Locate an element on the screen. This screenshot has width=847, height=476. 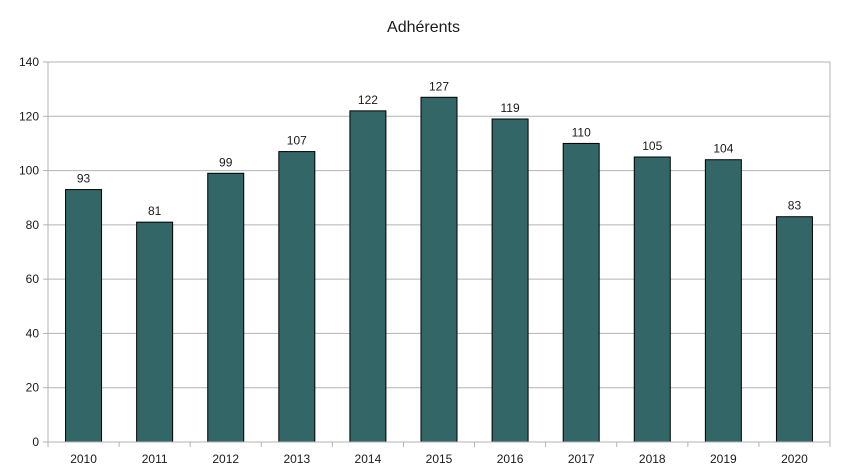
data-label-2013: 107 is located at coordinates (297, 141).